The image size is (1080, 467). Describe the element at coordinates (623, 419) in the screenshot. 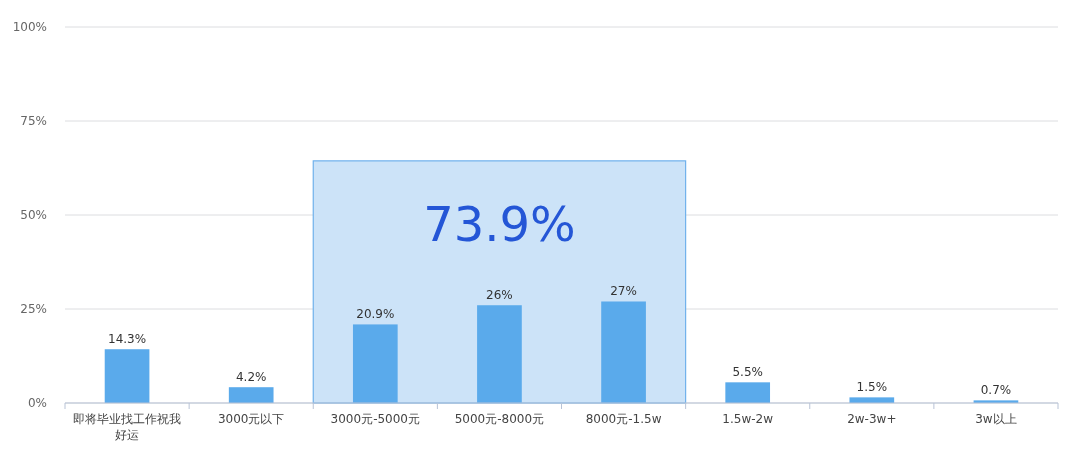

I see `x-tick-label: 8000元-1.5w` at that location.